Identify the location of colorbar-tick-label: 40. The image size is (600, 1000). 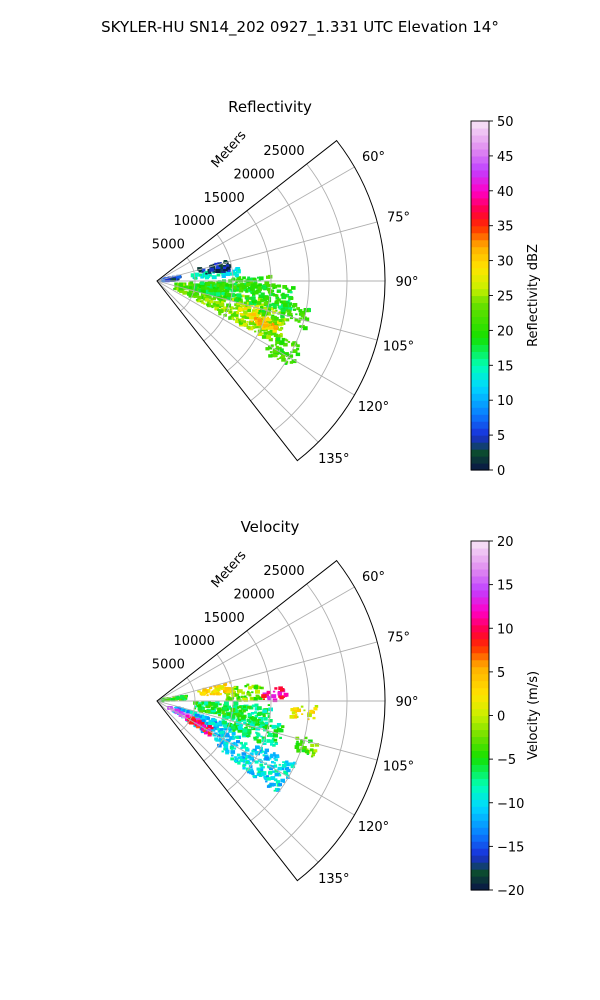
(505, 192).